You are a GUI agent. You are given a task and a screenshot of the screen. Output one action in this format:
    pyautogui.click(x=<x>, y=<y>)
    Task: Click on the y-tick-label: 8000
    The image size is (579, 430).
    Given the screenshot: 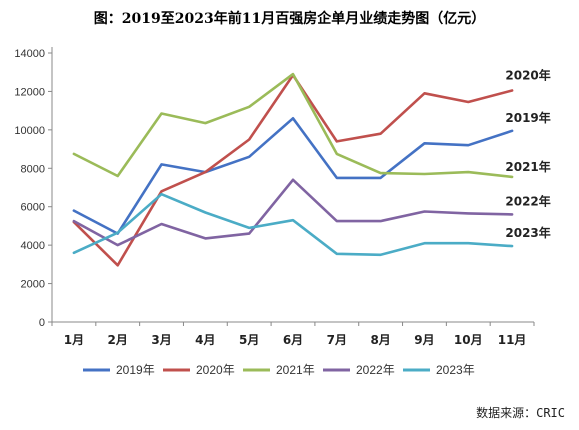 What is the action you would take?
    pyautogui.click(x=33, y=169)
    